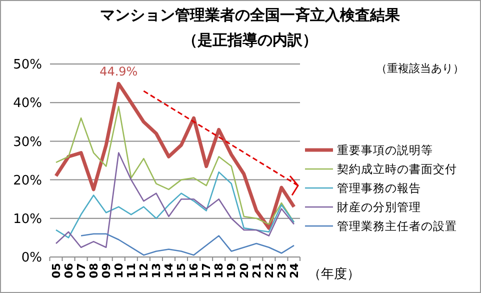 The image size is (481, 293). Describe the element at coordinates (385, 150) in the screenshot. I see `legend-label: 重要事項の説明等` at that location.